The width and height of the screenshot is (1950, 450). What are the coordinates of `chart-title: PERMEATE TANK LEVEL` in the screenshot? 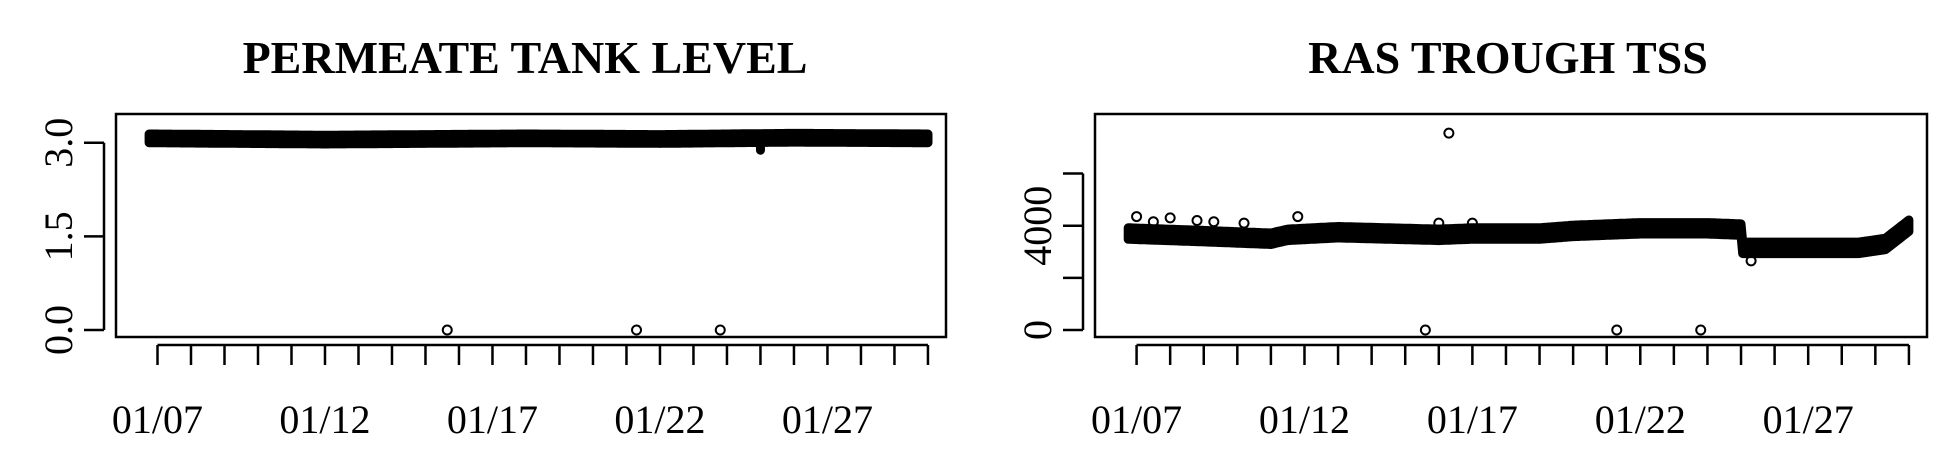 It's located at (525, 57).